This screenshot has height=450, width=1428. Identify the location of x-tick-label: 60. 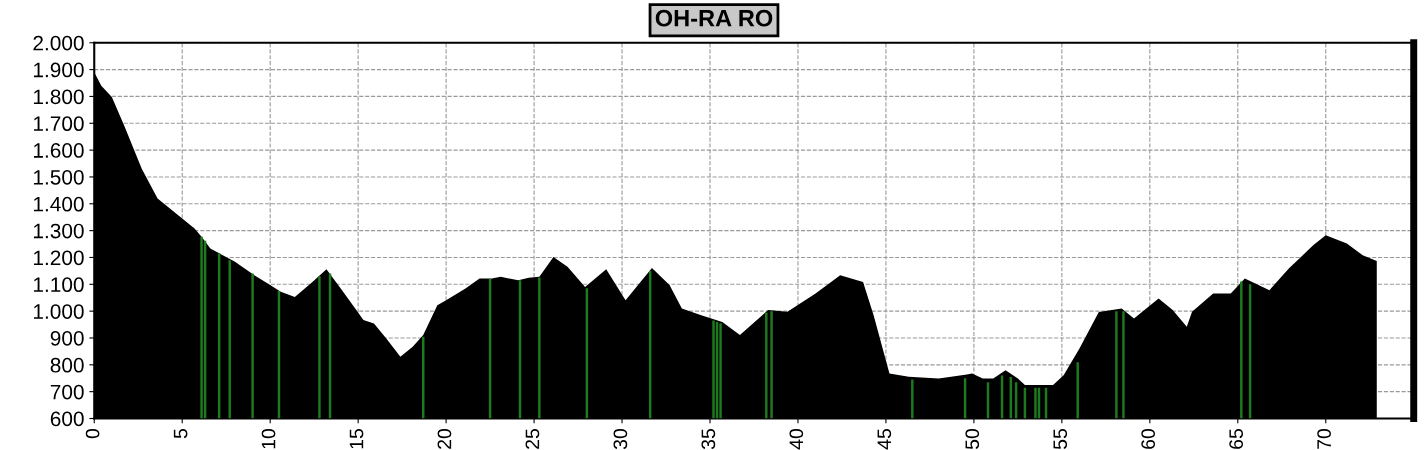
(1148, 438).